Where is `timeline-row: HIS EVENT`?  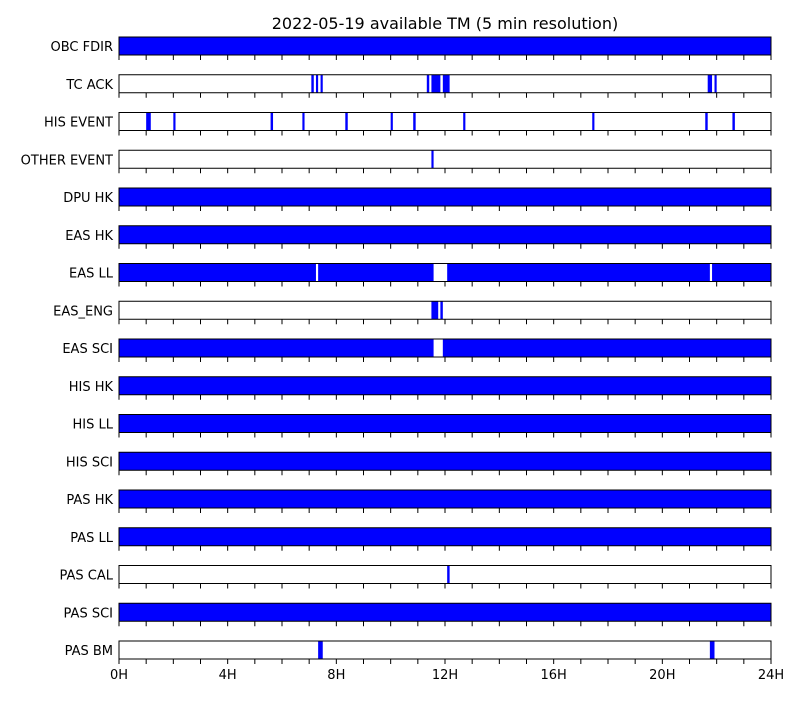
timeline-row: HIS EVENT is located at coordinates (408, 124).